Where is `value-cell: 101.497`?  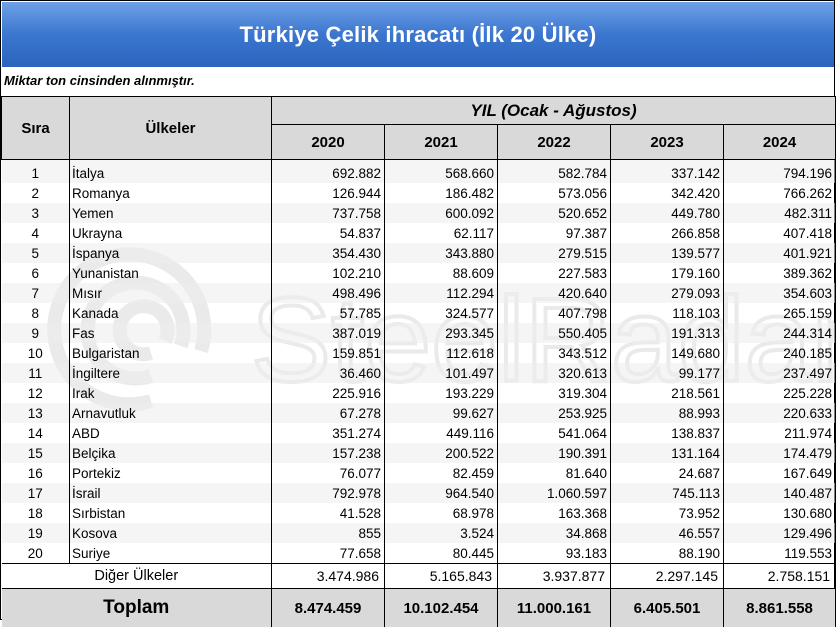 value-cell: 101.497 is located at coordinates (441, 373).